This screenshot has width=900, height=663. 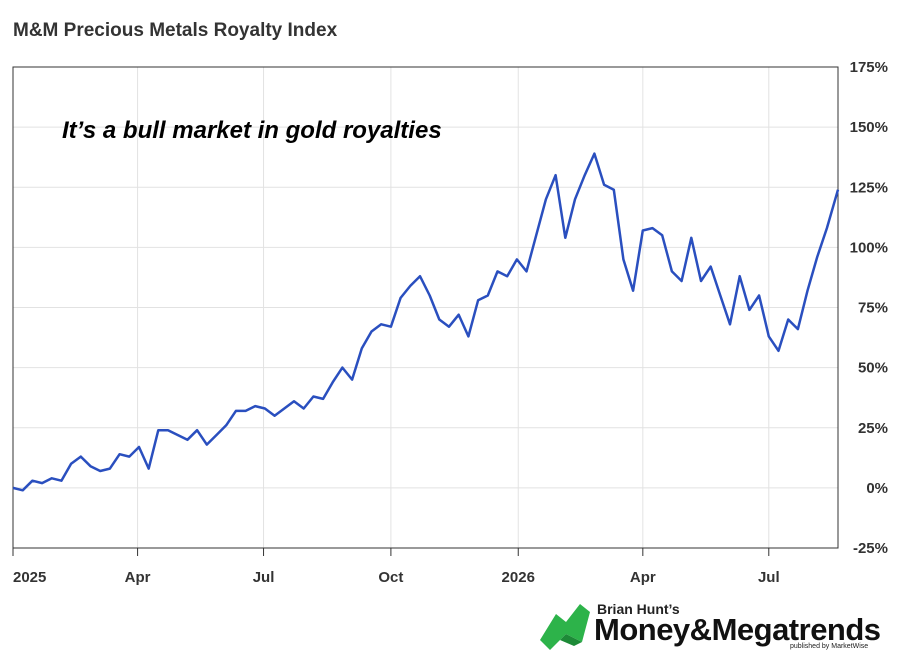 What do you see at coordinates (252, 130) in the screenshot?
I see `chart-annotation: It’s a bull market in gold royalties` at bounding box center [252, 130].